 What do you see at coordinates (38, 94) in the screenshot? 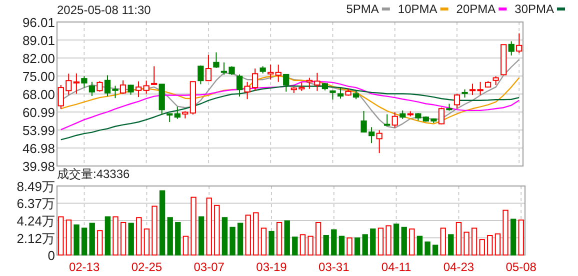
I see `y-tick-label: 68.00` at bounding box center [38, 94].